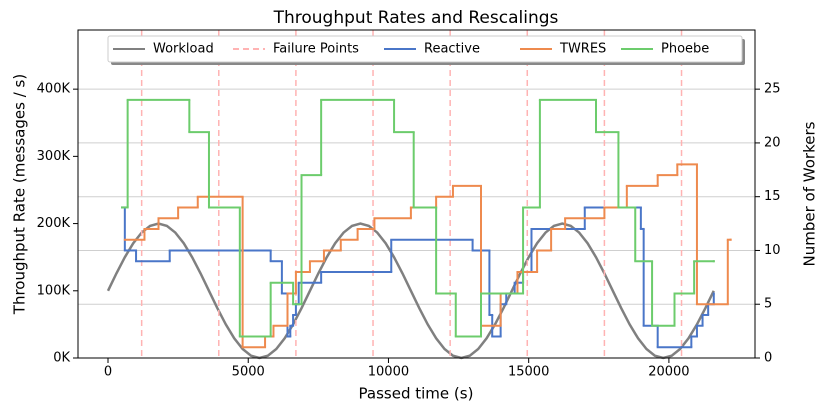  I want to click on y2-tick-label: 25, so click(772, 89).